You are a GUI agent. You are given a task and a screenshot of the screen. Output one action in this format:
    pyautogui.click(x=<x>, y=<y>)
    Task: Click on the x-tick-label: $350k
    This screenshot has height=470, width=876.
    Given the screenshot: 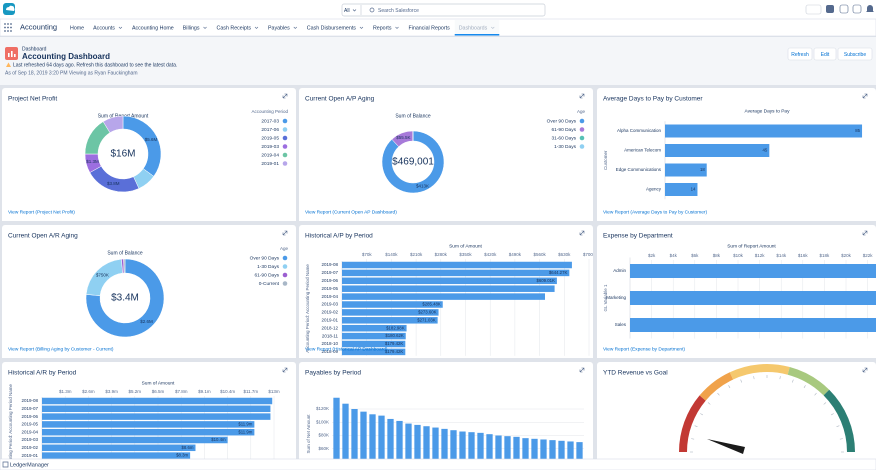 What is the action you would take?
    pyautogui.click(x=465, y=254)
    